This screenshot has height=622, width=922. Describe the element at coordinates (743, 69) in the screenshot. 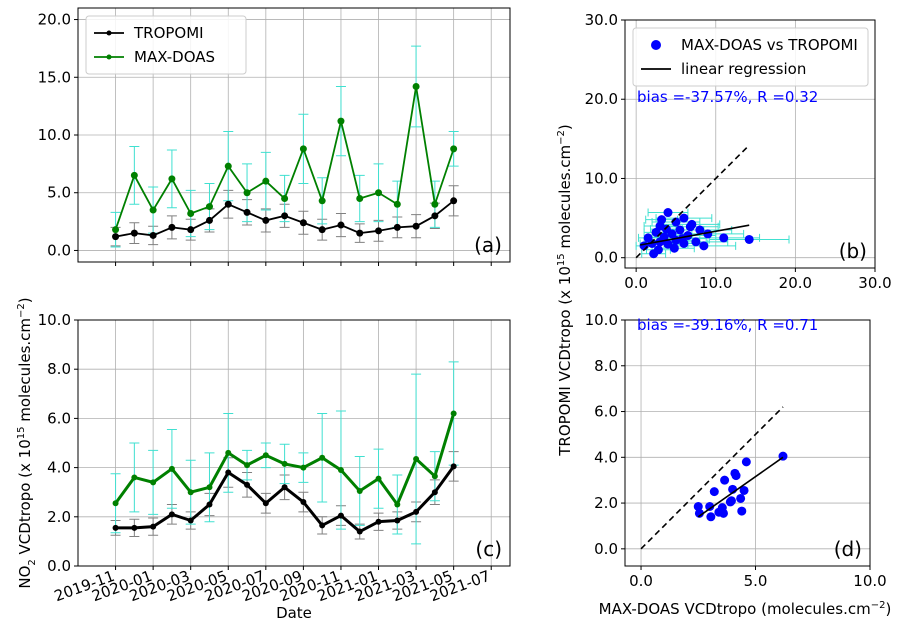

I see `legend-label: linear regression` at that location.